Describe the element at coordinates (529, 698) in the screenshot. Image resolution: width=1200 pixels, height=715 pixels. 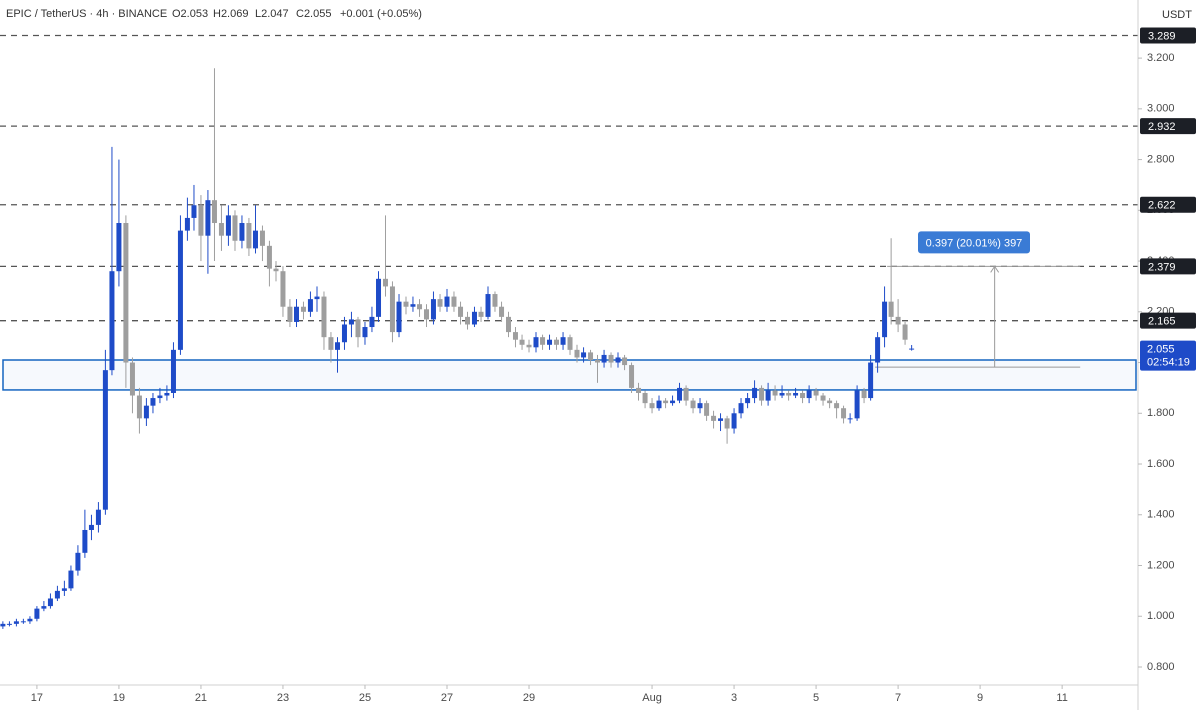
I see `x-tick-label: 29` at that location.